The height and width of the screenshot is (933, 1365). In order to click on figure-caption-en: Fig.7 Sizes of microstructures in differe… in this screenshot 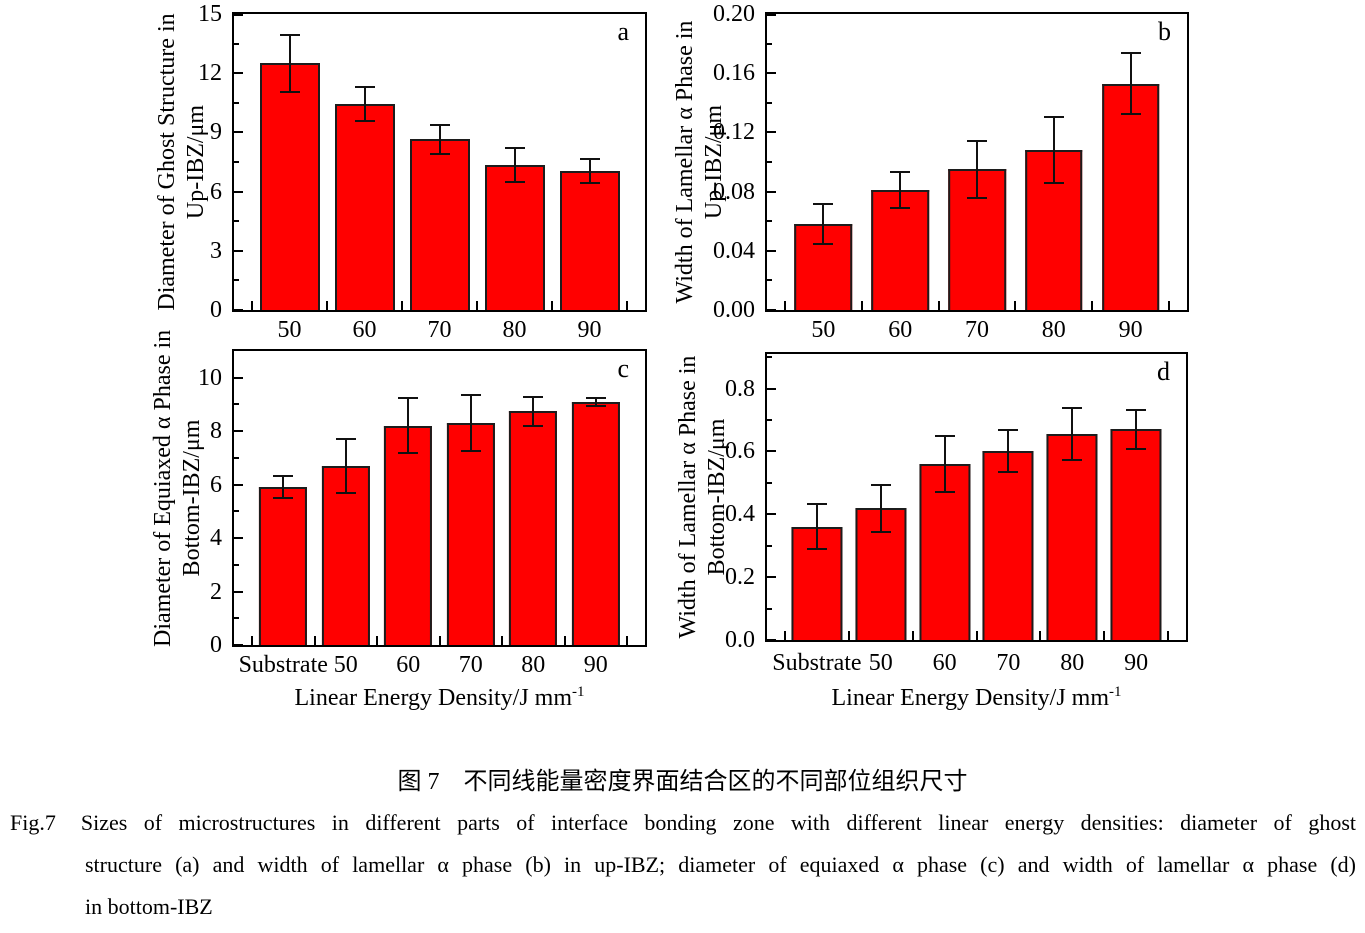, I will do `click(683, 865)`.